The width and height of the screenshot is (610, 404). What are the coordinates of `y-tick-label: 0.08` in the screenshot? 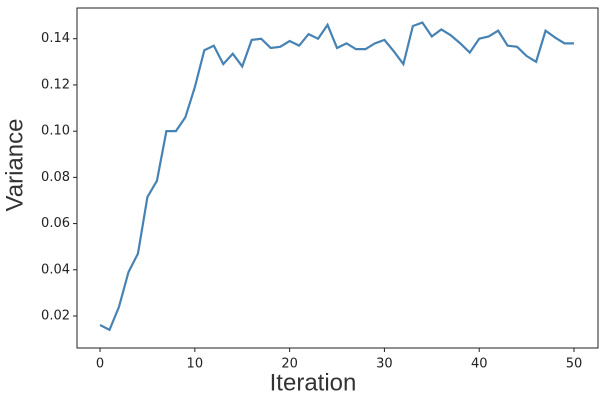 It's located at (55, 177).